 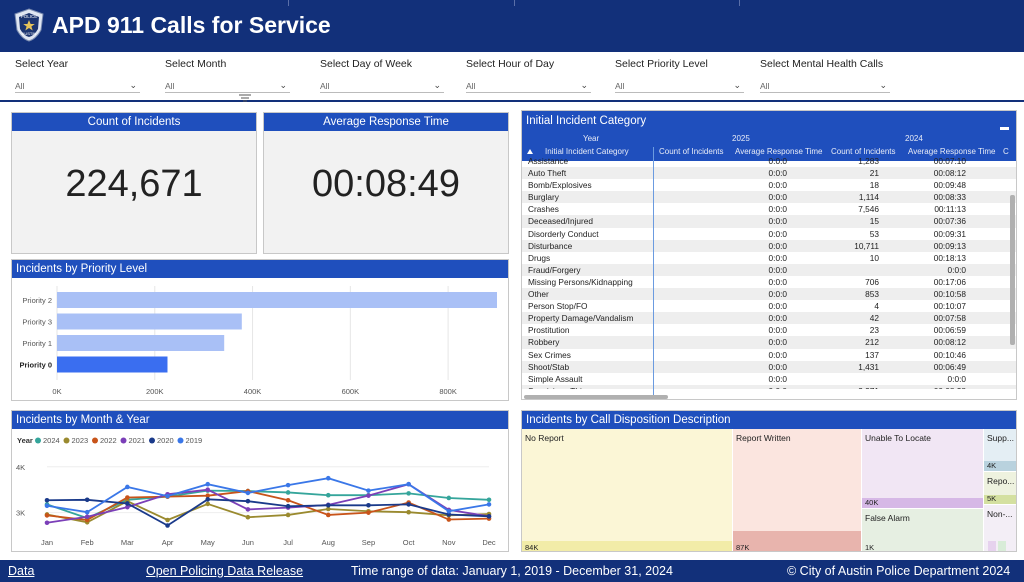 I want to click on legend-label: 2021, so click(x=137, y=440).